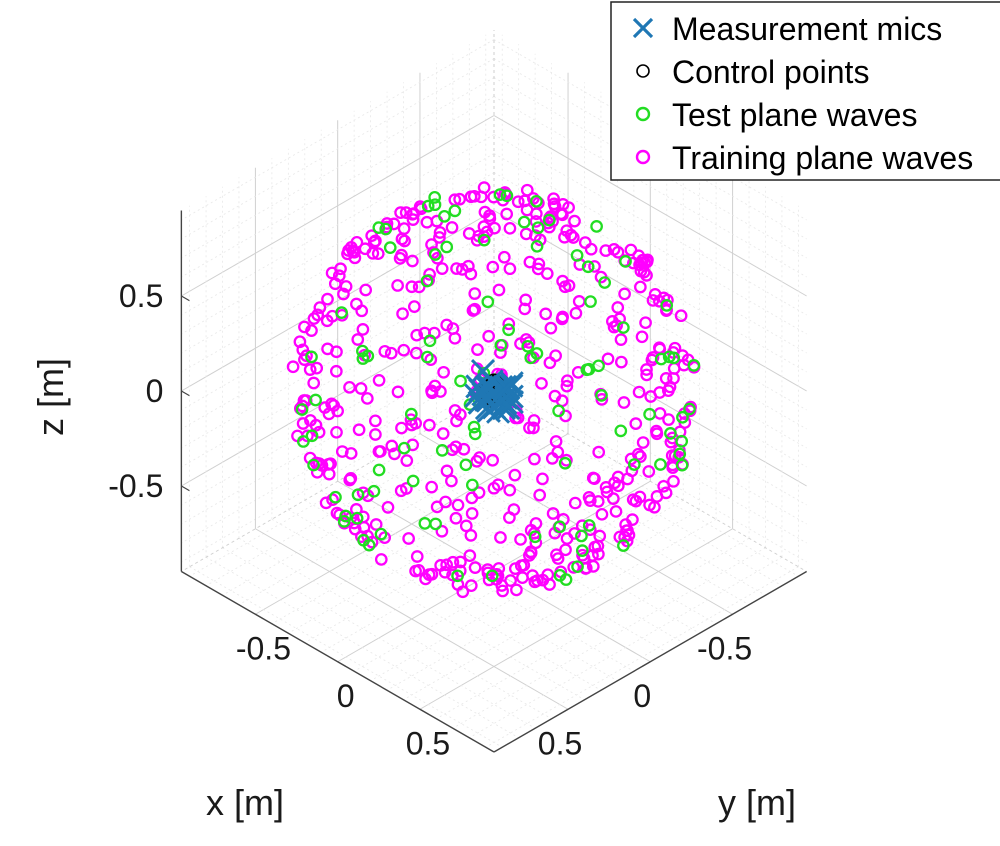 Image resolution: width=1000 pixels, height=846 pixels. I want to click on marker-stroke, so click(508, 408).